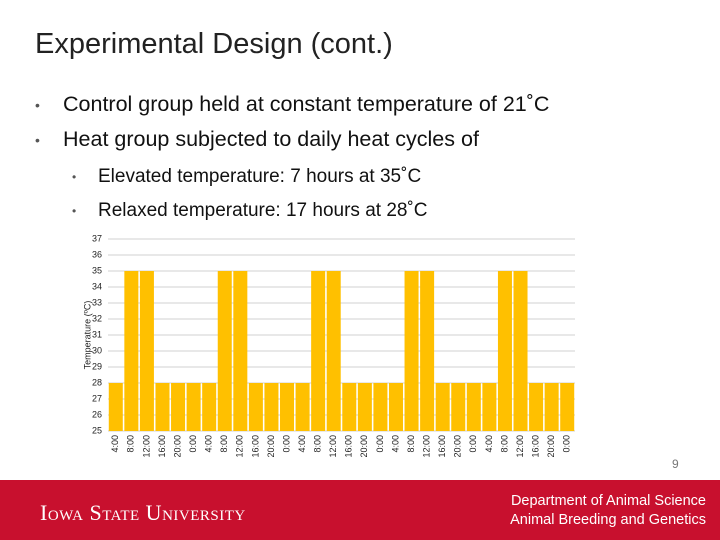 This screenshot has width=720, height=540. What do you see at coordinates (608, 520) in the screenshot?
I see `group-name: Animal Breeding and Genetics` at bounding box center [608, 520].